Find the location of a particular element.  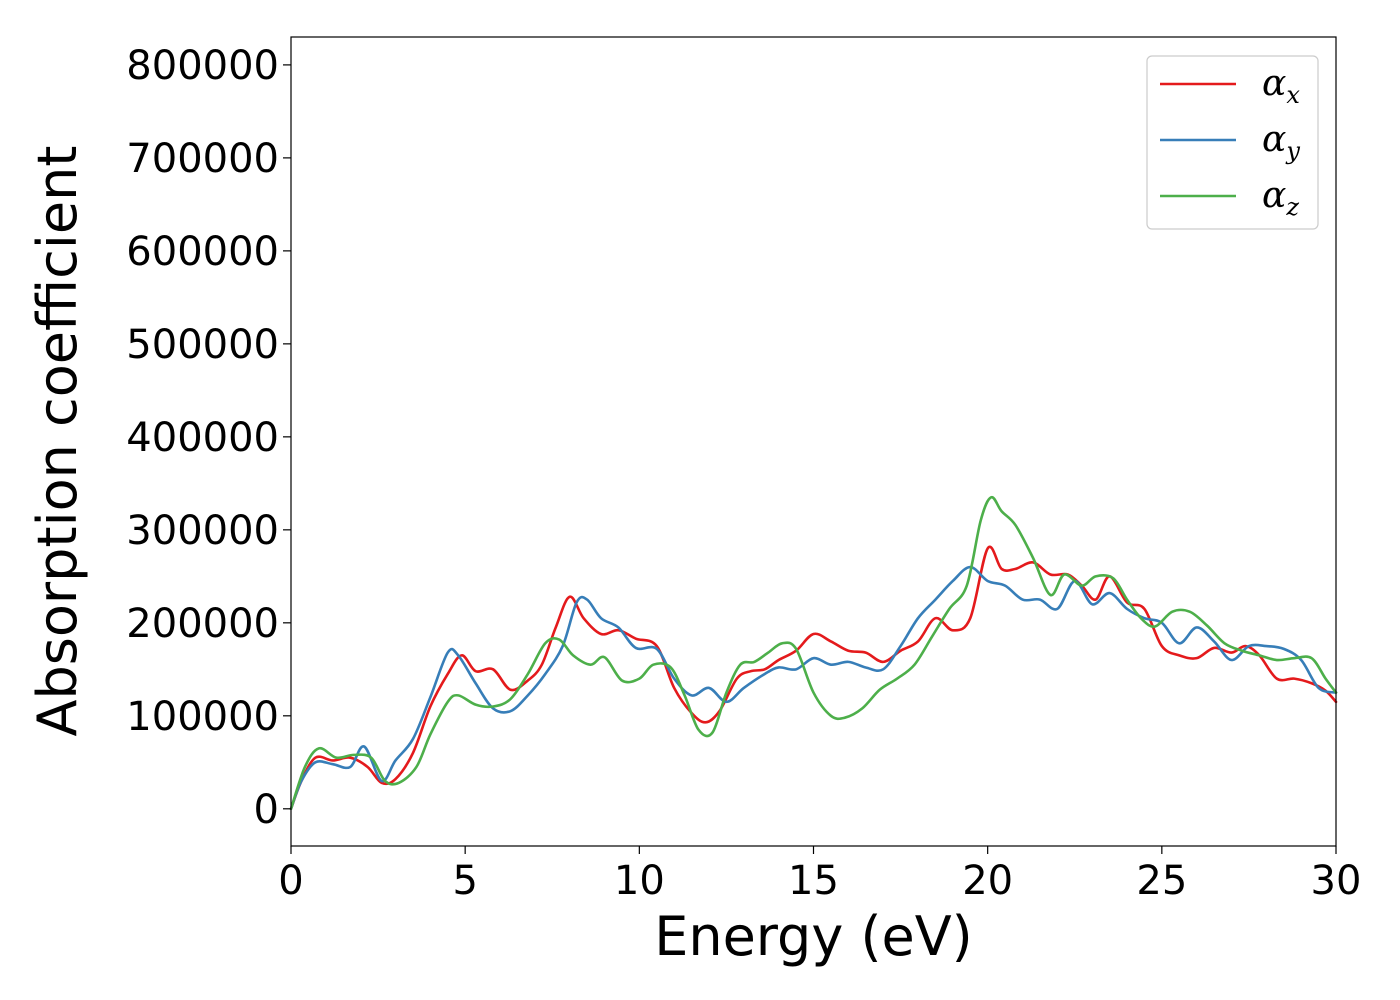

y-tick-label: 100000 is located at coordinates (202, 717).